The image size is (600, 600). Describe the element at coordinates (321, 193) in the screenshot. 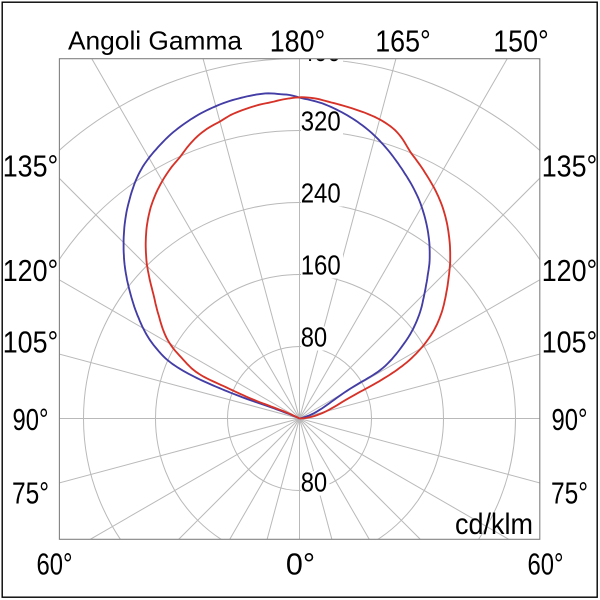

I see `svg-text: 240` at that location.